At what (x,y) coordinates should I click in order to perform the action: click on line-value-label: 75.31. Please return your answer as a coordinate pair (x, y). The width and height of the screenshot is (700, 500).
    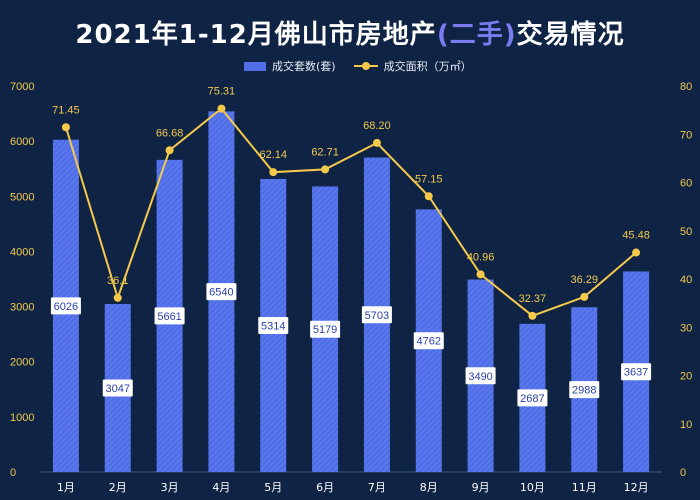
    Looking at the image, I should click on (222, 92).